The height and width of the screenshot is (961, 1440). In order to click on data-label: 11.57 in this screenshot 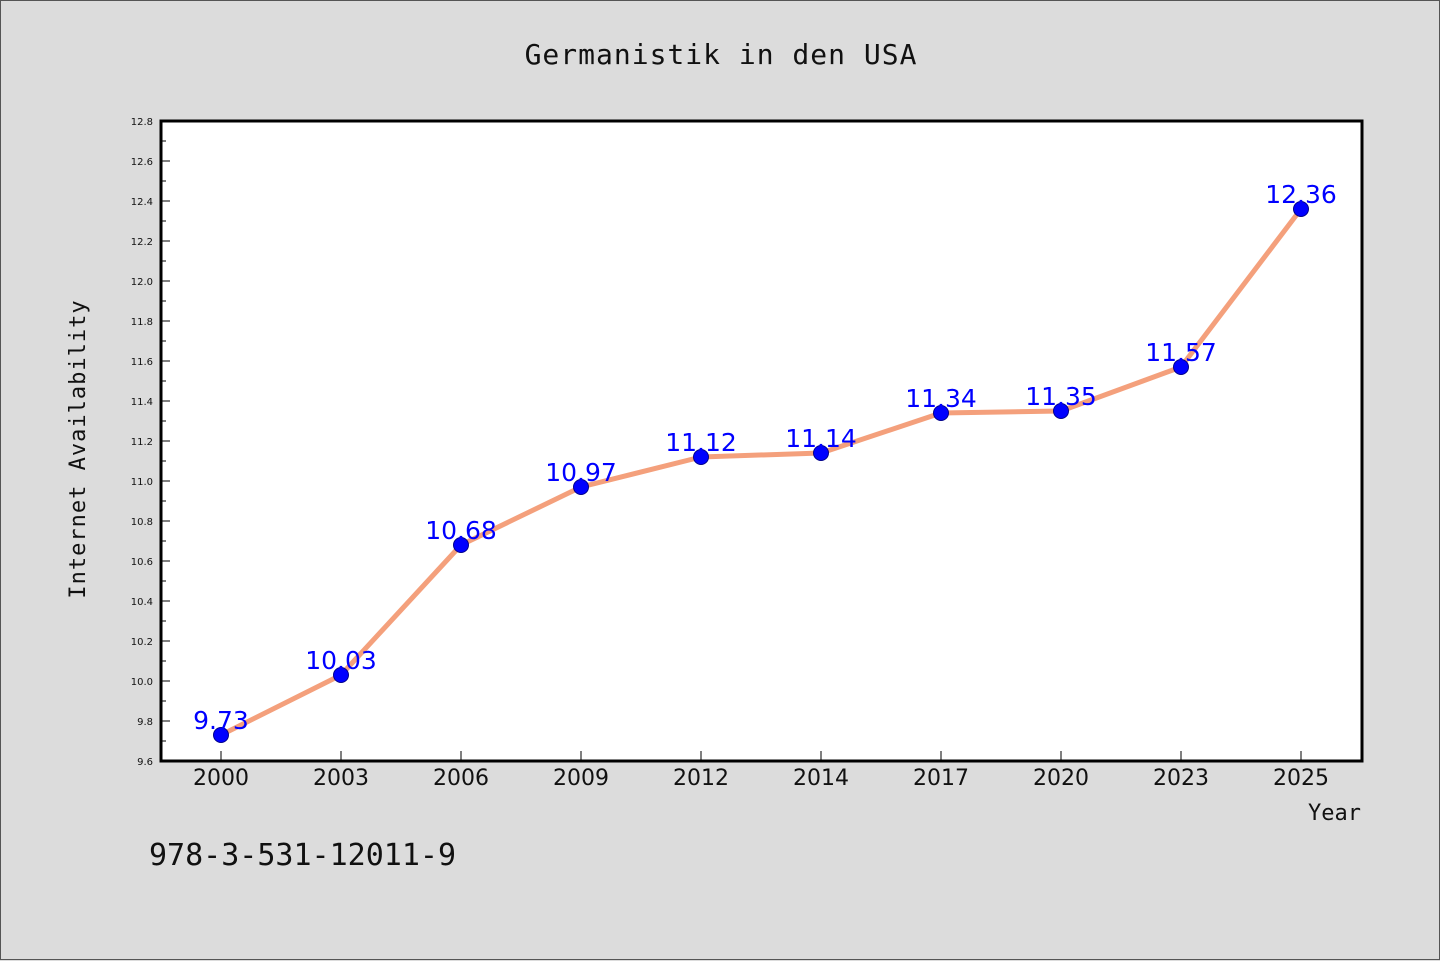, I will do `click(1181, 352)`.